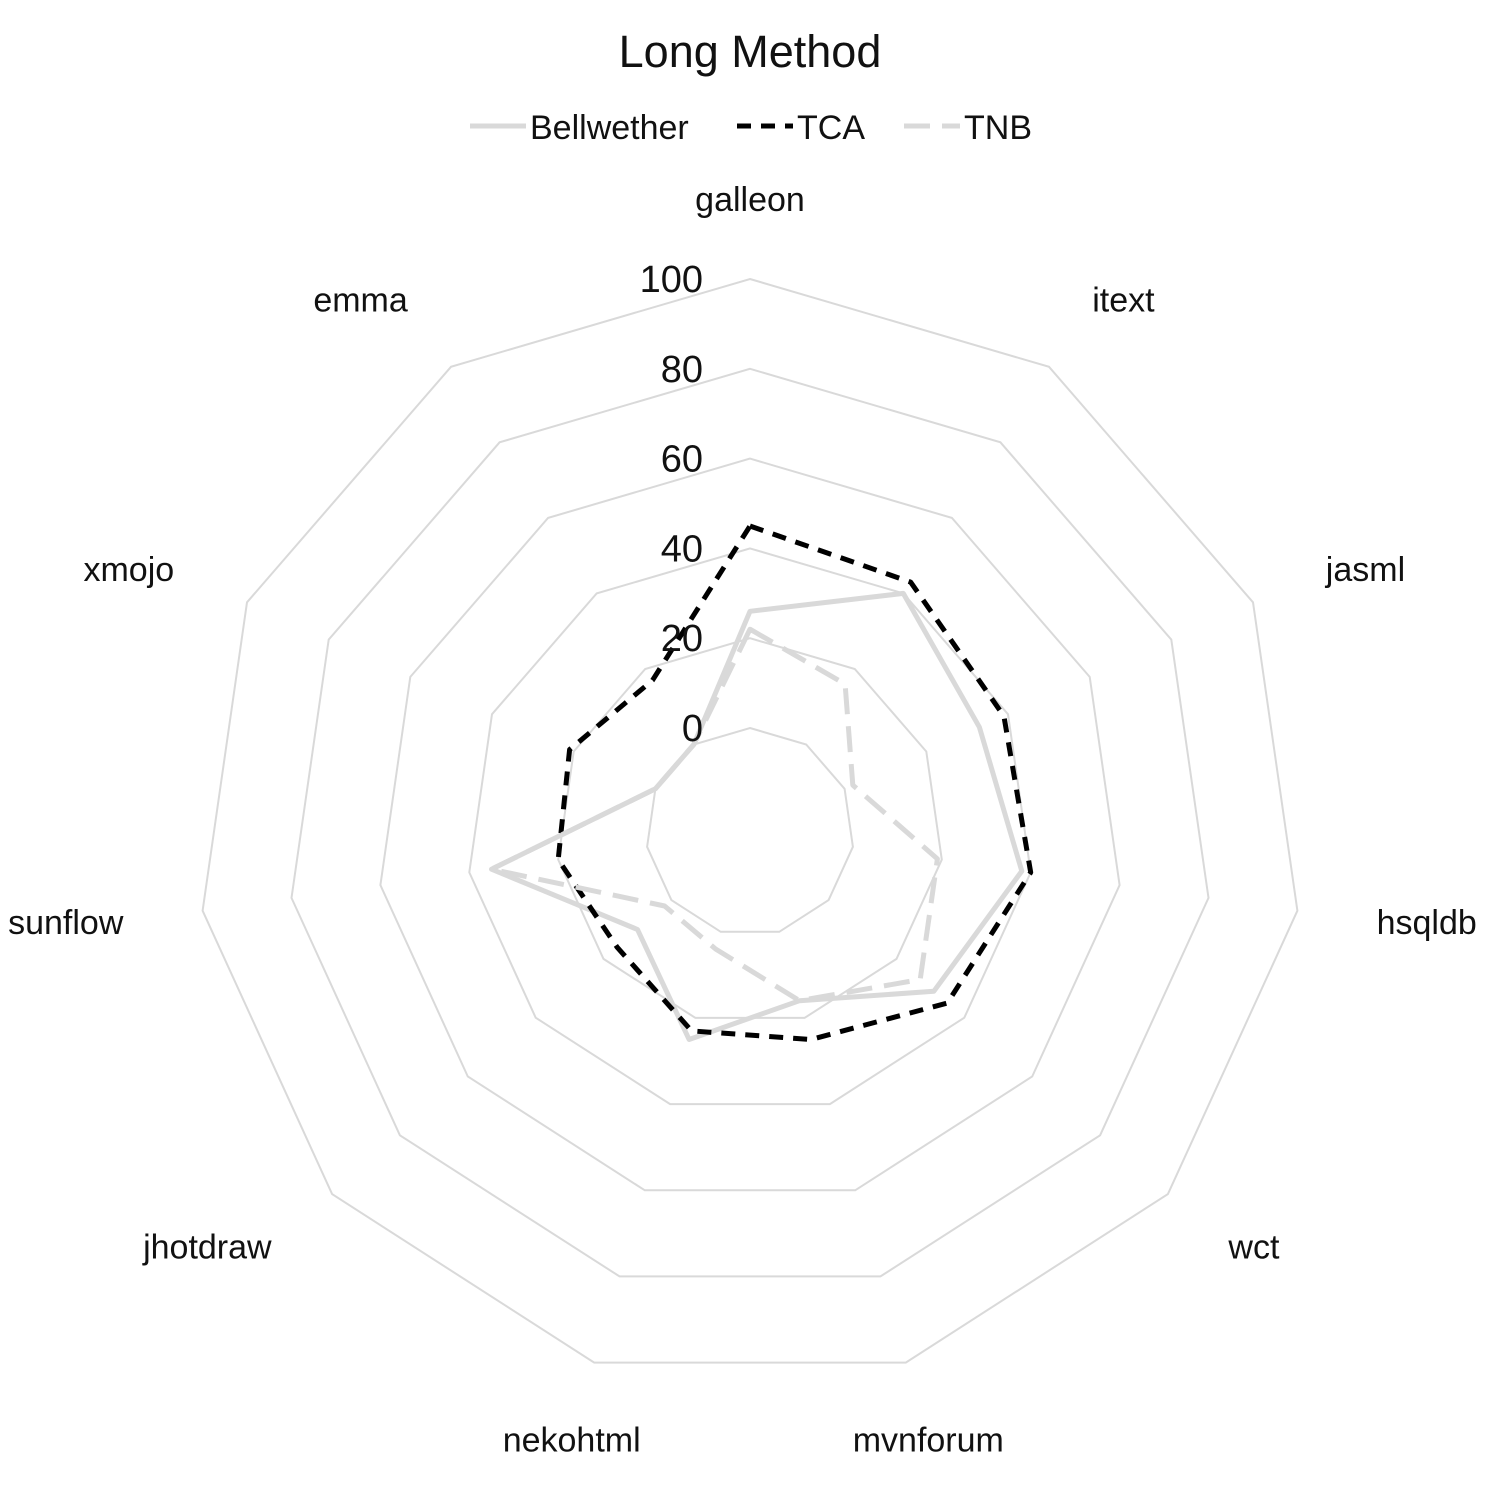  Describe the element at coordinates (207, 1248) in the screenshot. I see `category-label-jhotdraw: jhotdraw` at that location.